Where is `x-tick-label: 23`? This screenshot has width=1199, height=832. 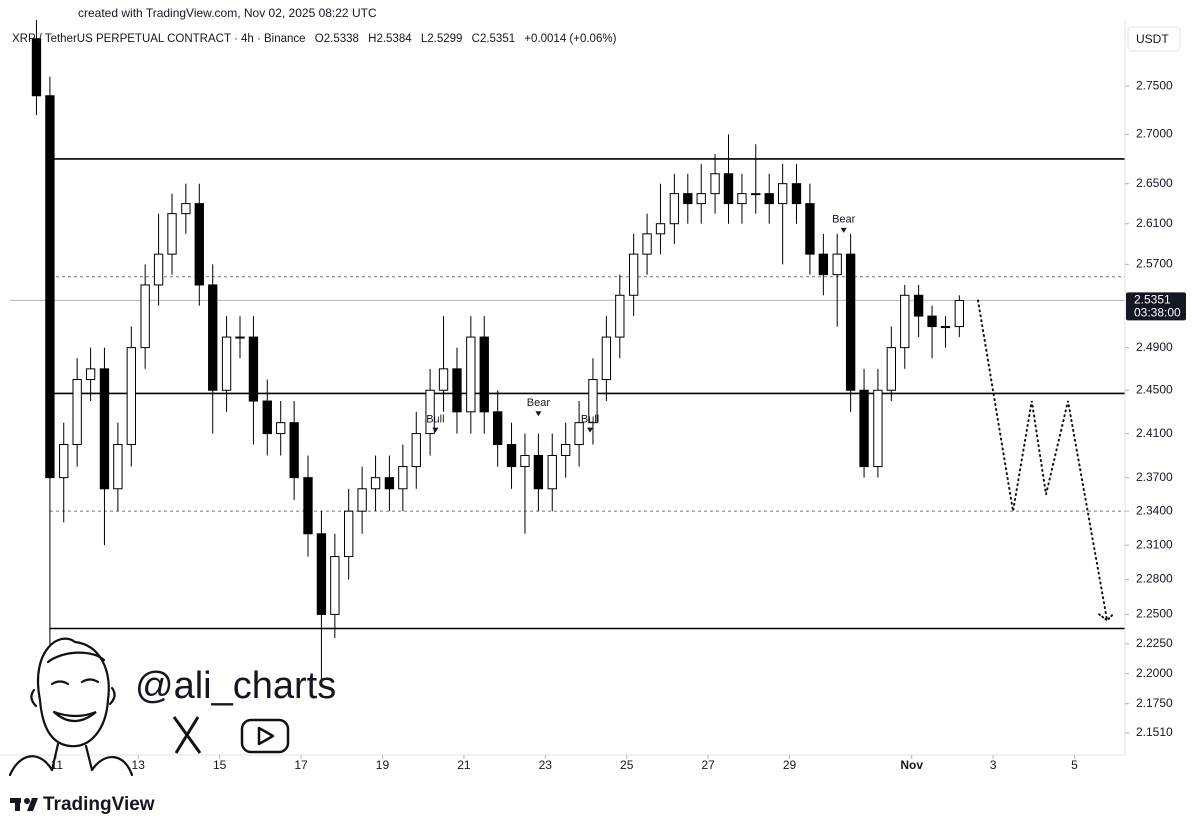 x-tick-label: 23 is located at coordinates (546, 765).